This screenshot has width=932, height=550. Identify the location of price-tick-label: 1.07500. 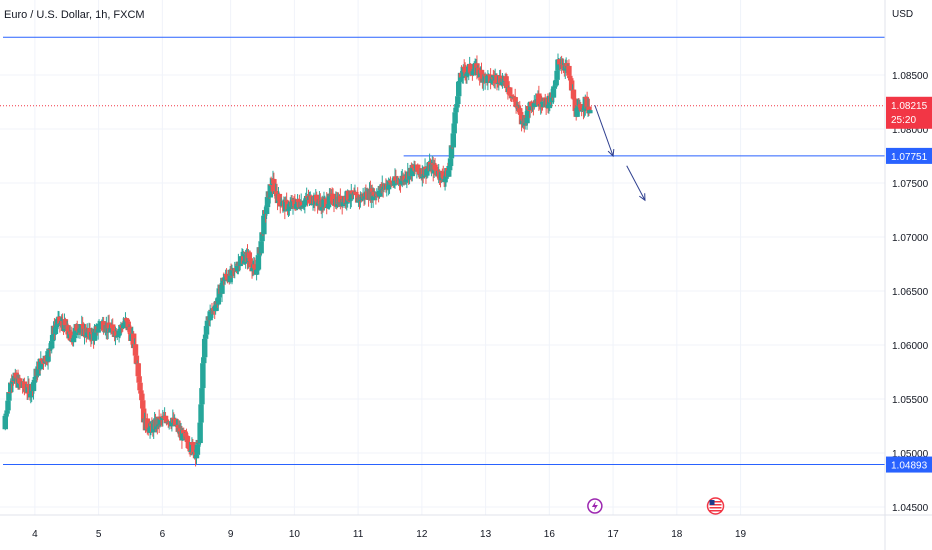
(910, 184).